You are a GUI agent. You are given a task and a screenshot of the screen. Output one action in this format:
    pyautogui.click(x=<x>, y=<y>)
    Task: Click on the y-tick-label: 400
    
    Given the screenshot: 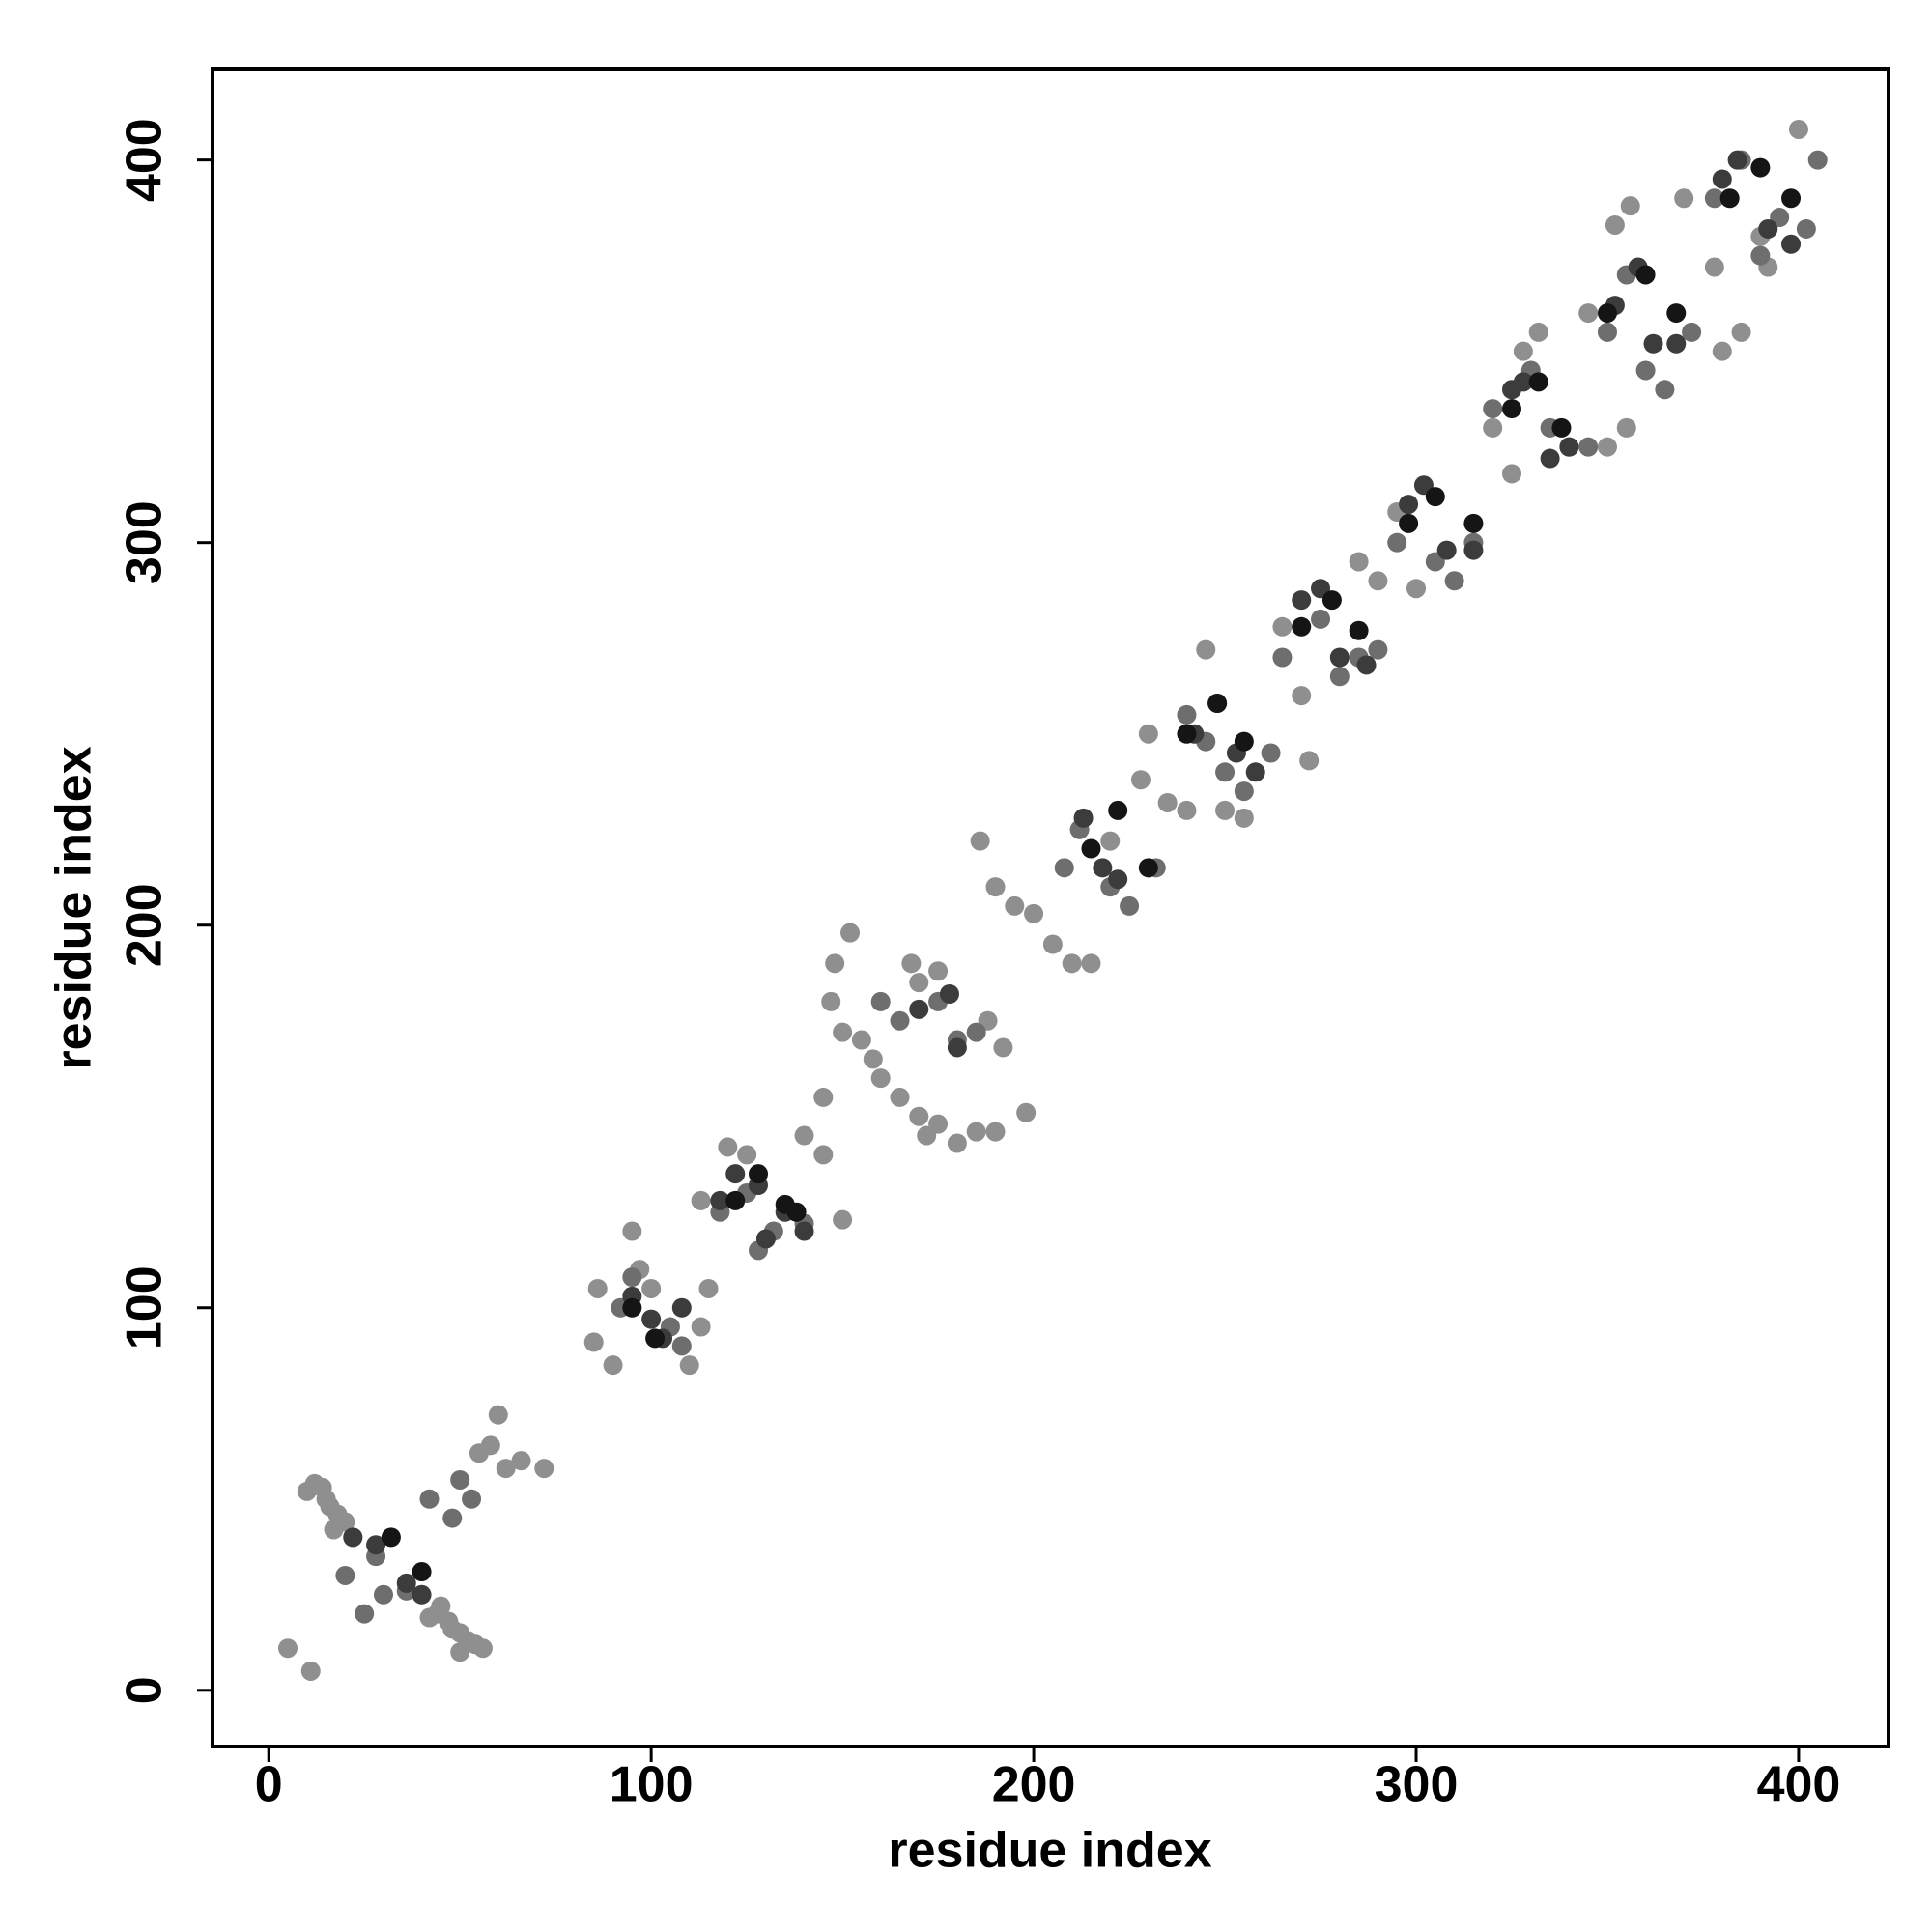 What is the action you would take?
    pyautogui.click(x=145, y=160)
    